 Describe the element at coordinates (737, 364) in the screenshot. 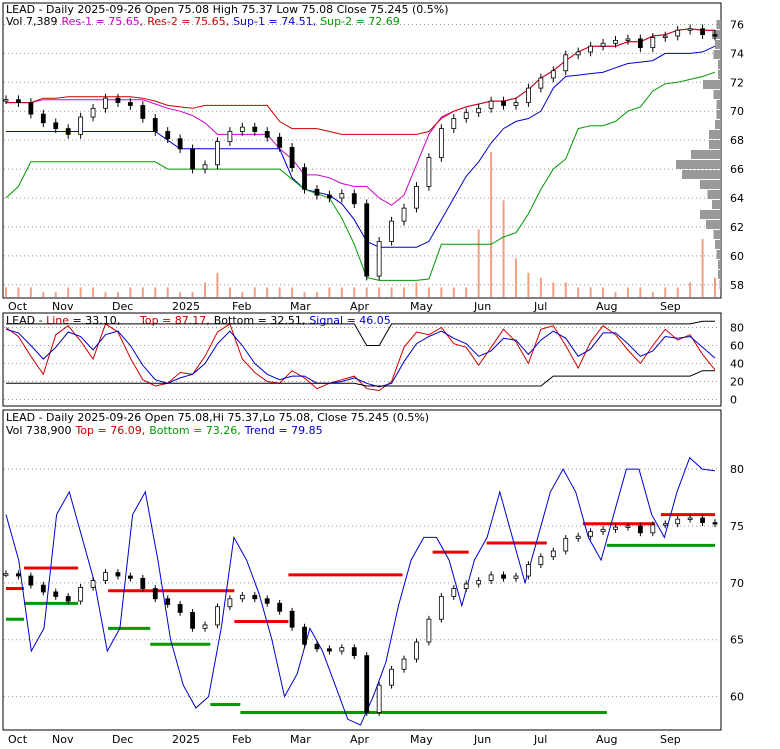

I see `oscillator-y-axis: 0 20 40 60 80` at that location.